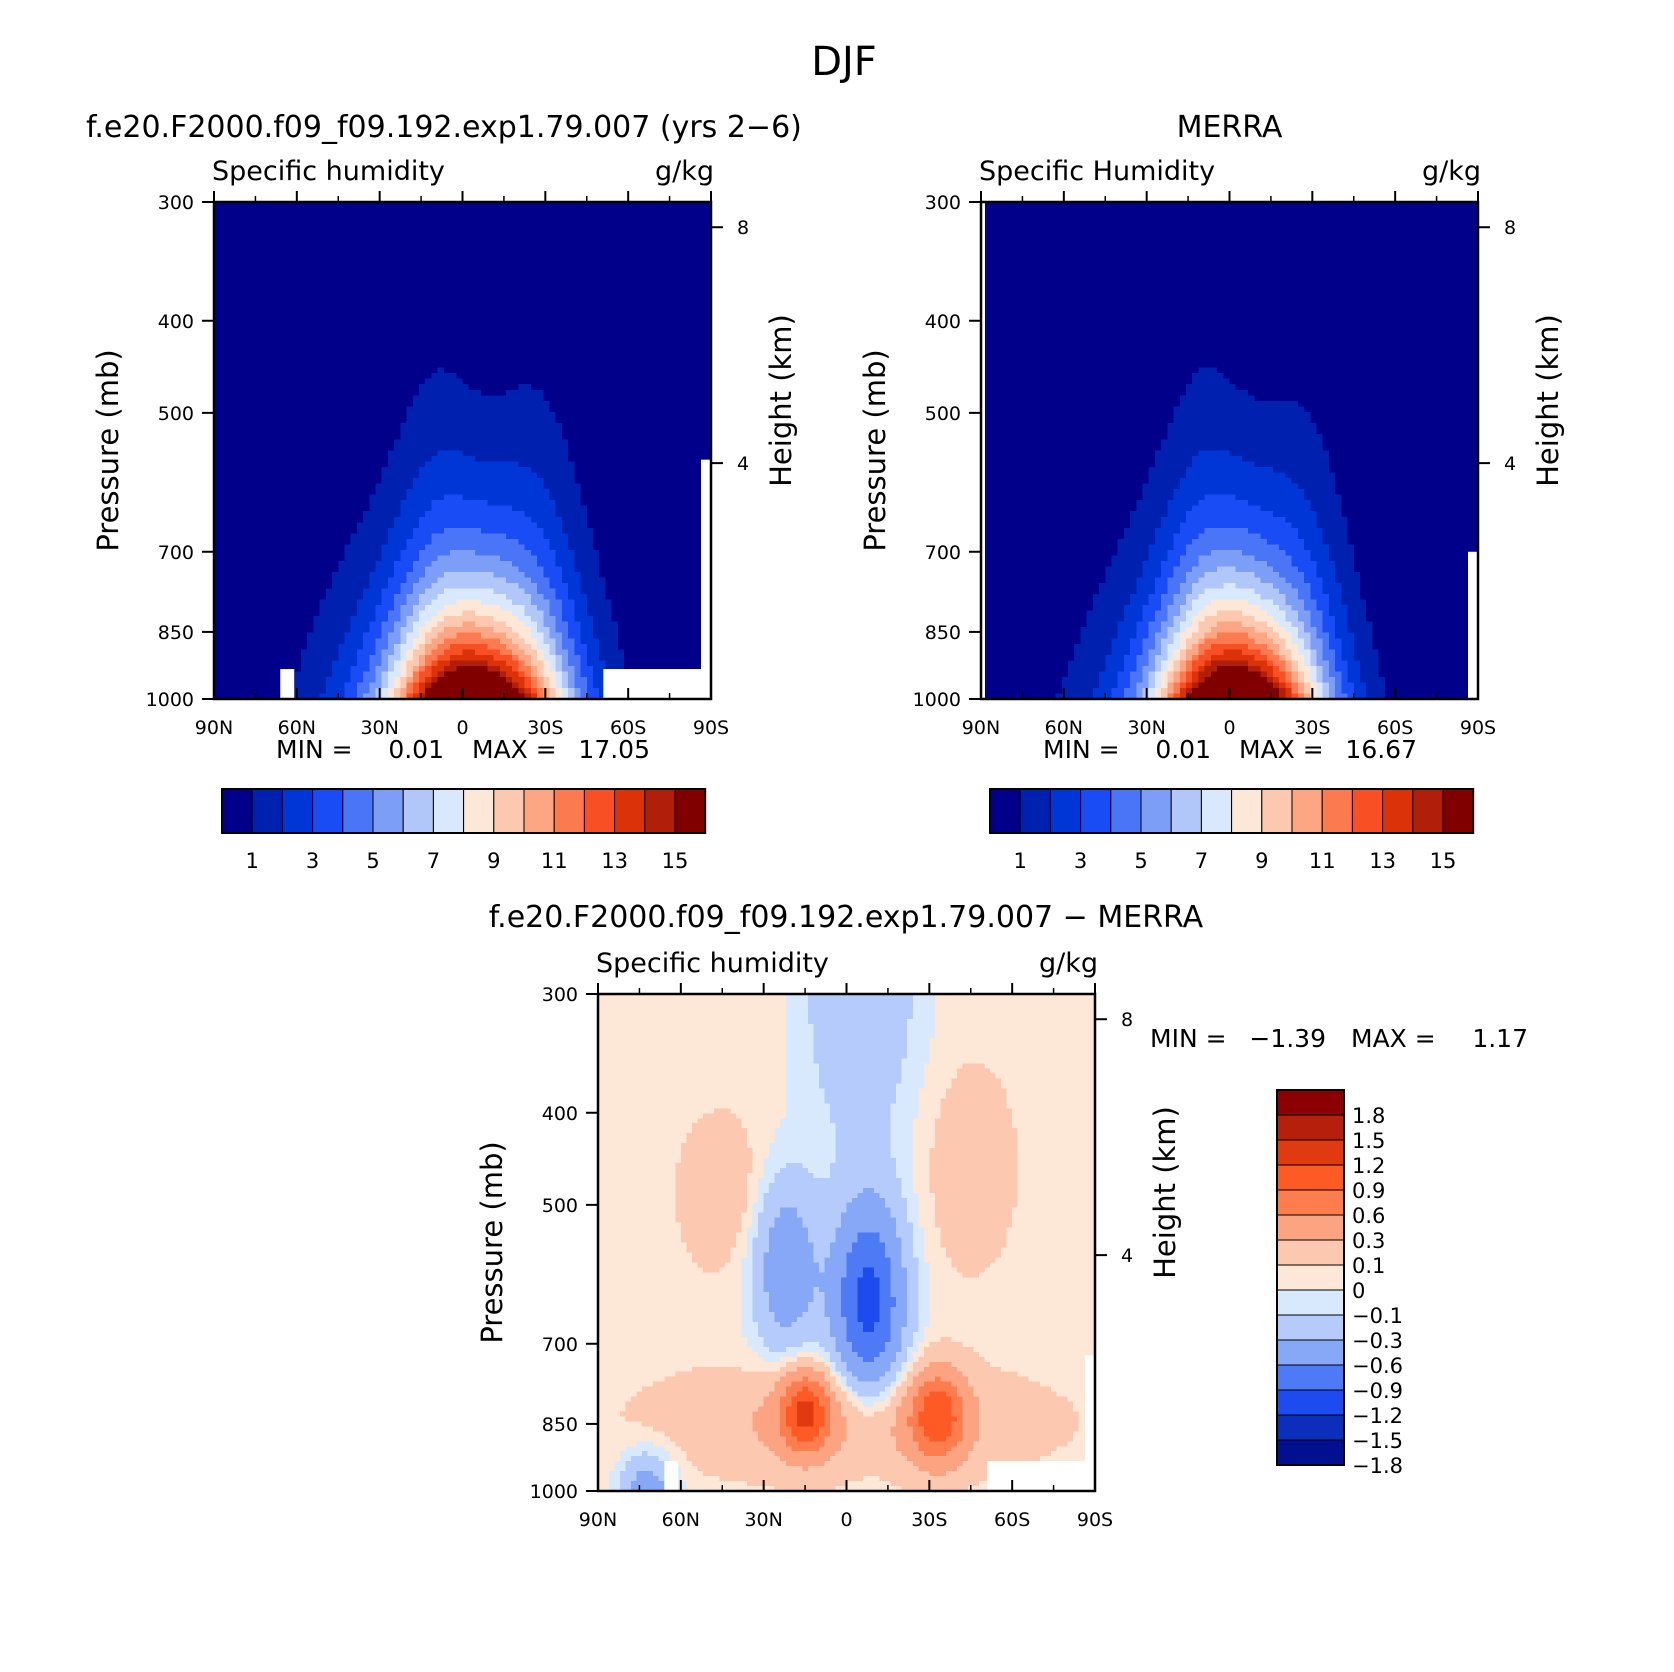 The image size is (1674, 1672). Describe the element at coordinates (1368, 1116) in the screenshot. I see `colorbar-label: 1.8` at that location.